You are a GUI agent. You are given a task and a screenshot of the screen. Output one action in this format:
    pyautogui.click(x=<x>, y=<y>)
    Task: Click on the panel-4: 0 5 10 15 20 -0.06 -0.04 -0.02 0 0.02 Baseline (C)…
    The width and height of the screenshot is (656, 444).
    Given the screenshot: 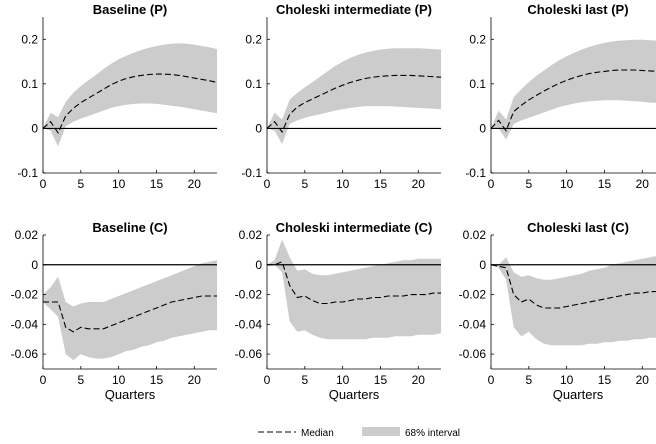 What is the action you would take?
    pyautogui.click(x=114, y=311)
    